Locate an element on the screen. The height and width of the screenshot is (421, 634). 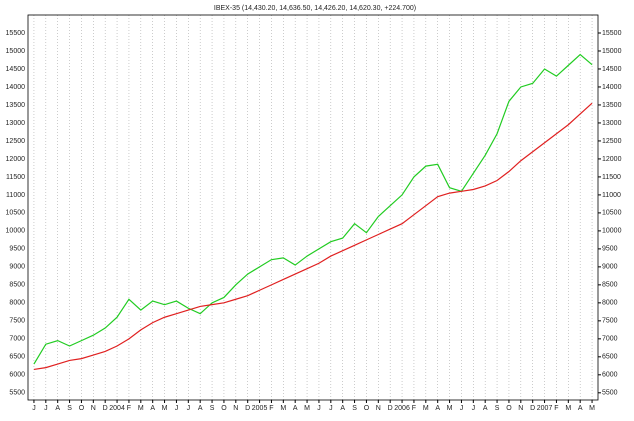
y-tick-label: 12500 is located at coordinates (16, 141).